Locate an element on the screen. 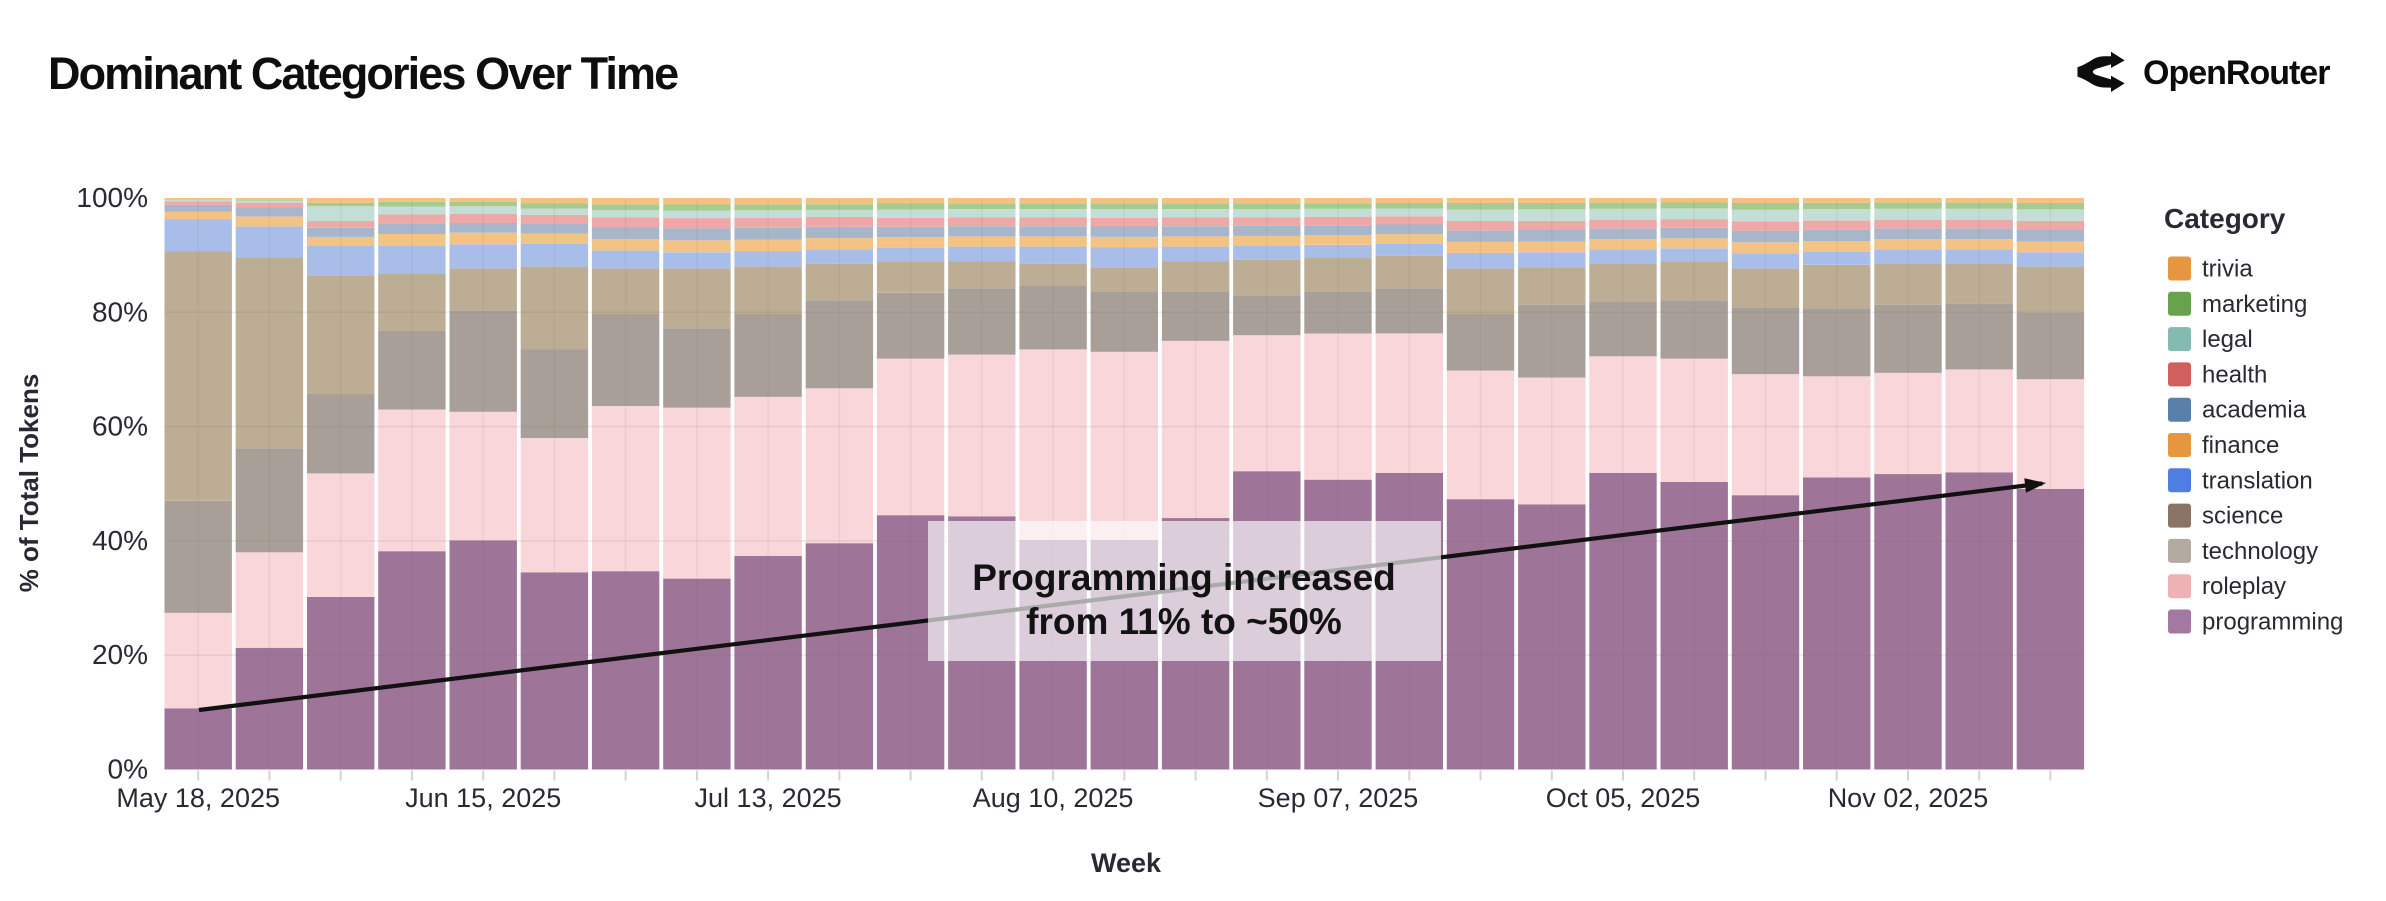 The image size is (2386, 901). svg-text: OpenRouter is located at coordinates (2236, 73).